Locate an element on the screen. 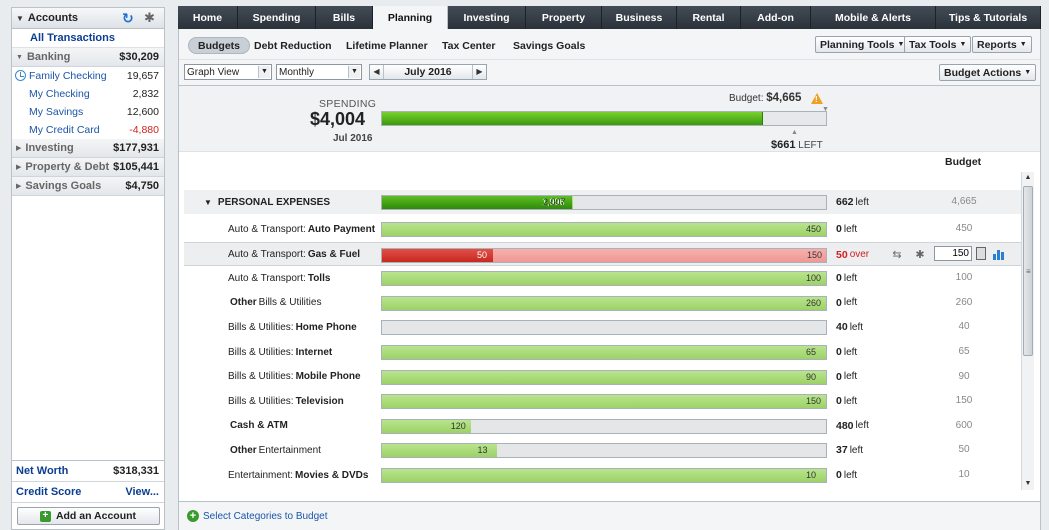 This screenshot has height=530, width=1049. scroll-down-icon: ▼ is located at coordinates (1028, 483).